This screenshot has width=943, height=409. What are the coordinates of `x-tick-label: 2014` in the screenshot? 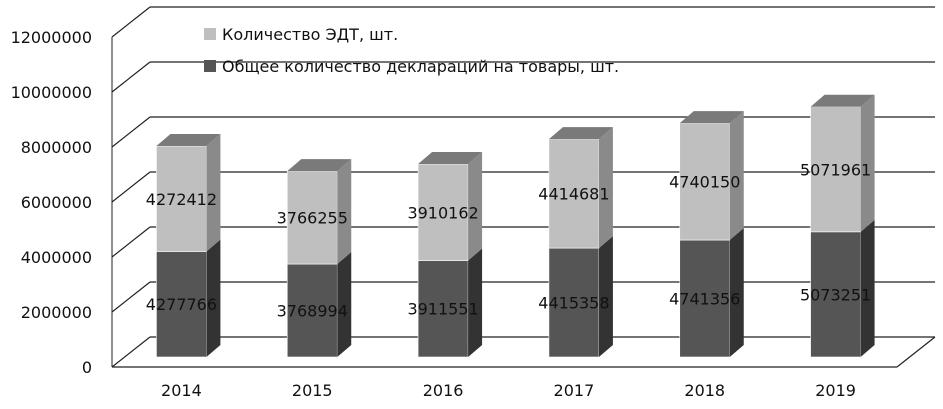 It's located at (181, 390).